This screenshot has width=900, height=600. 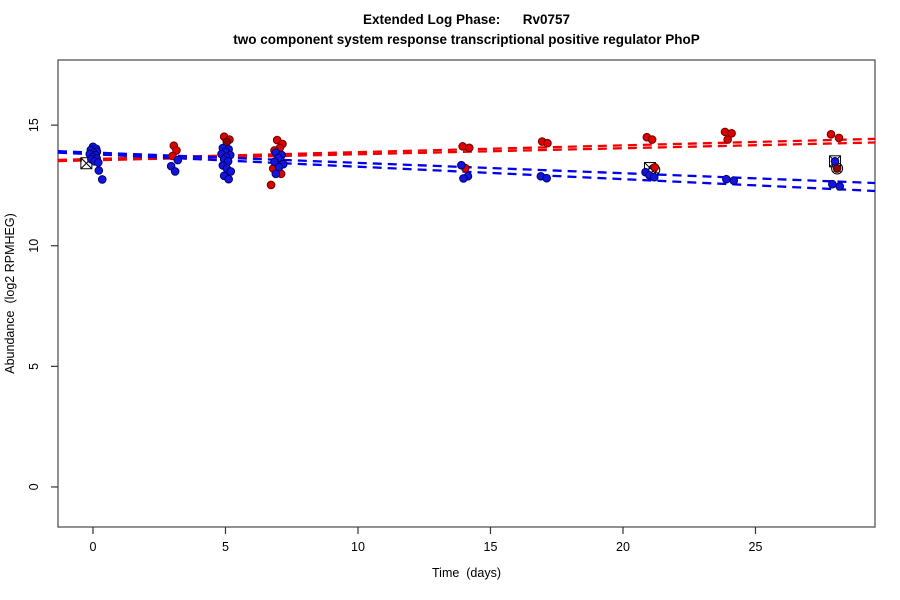 What do you see at coordinates (358, 547) in the screenshot?
I see `x-tick-label: 10` at bounding box center [358, 547].